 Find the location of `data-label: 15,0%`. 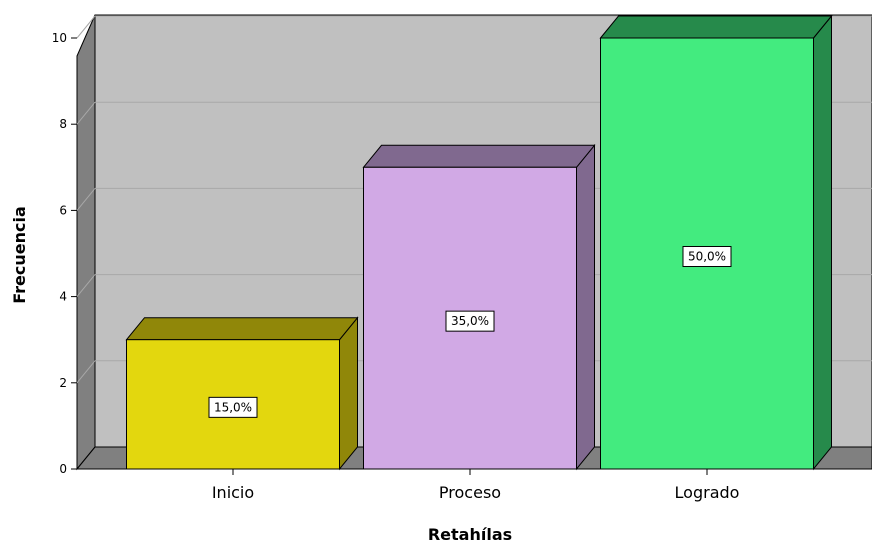

data-label: 15,0% is located at coordinates (233, 407).